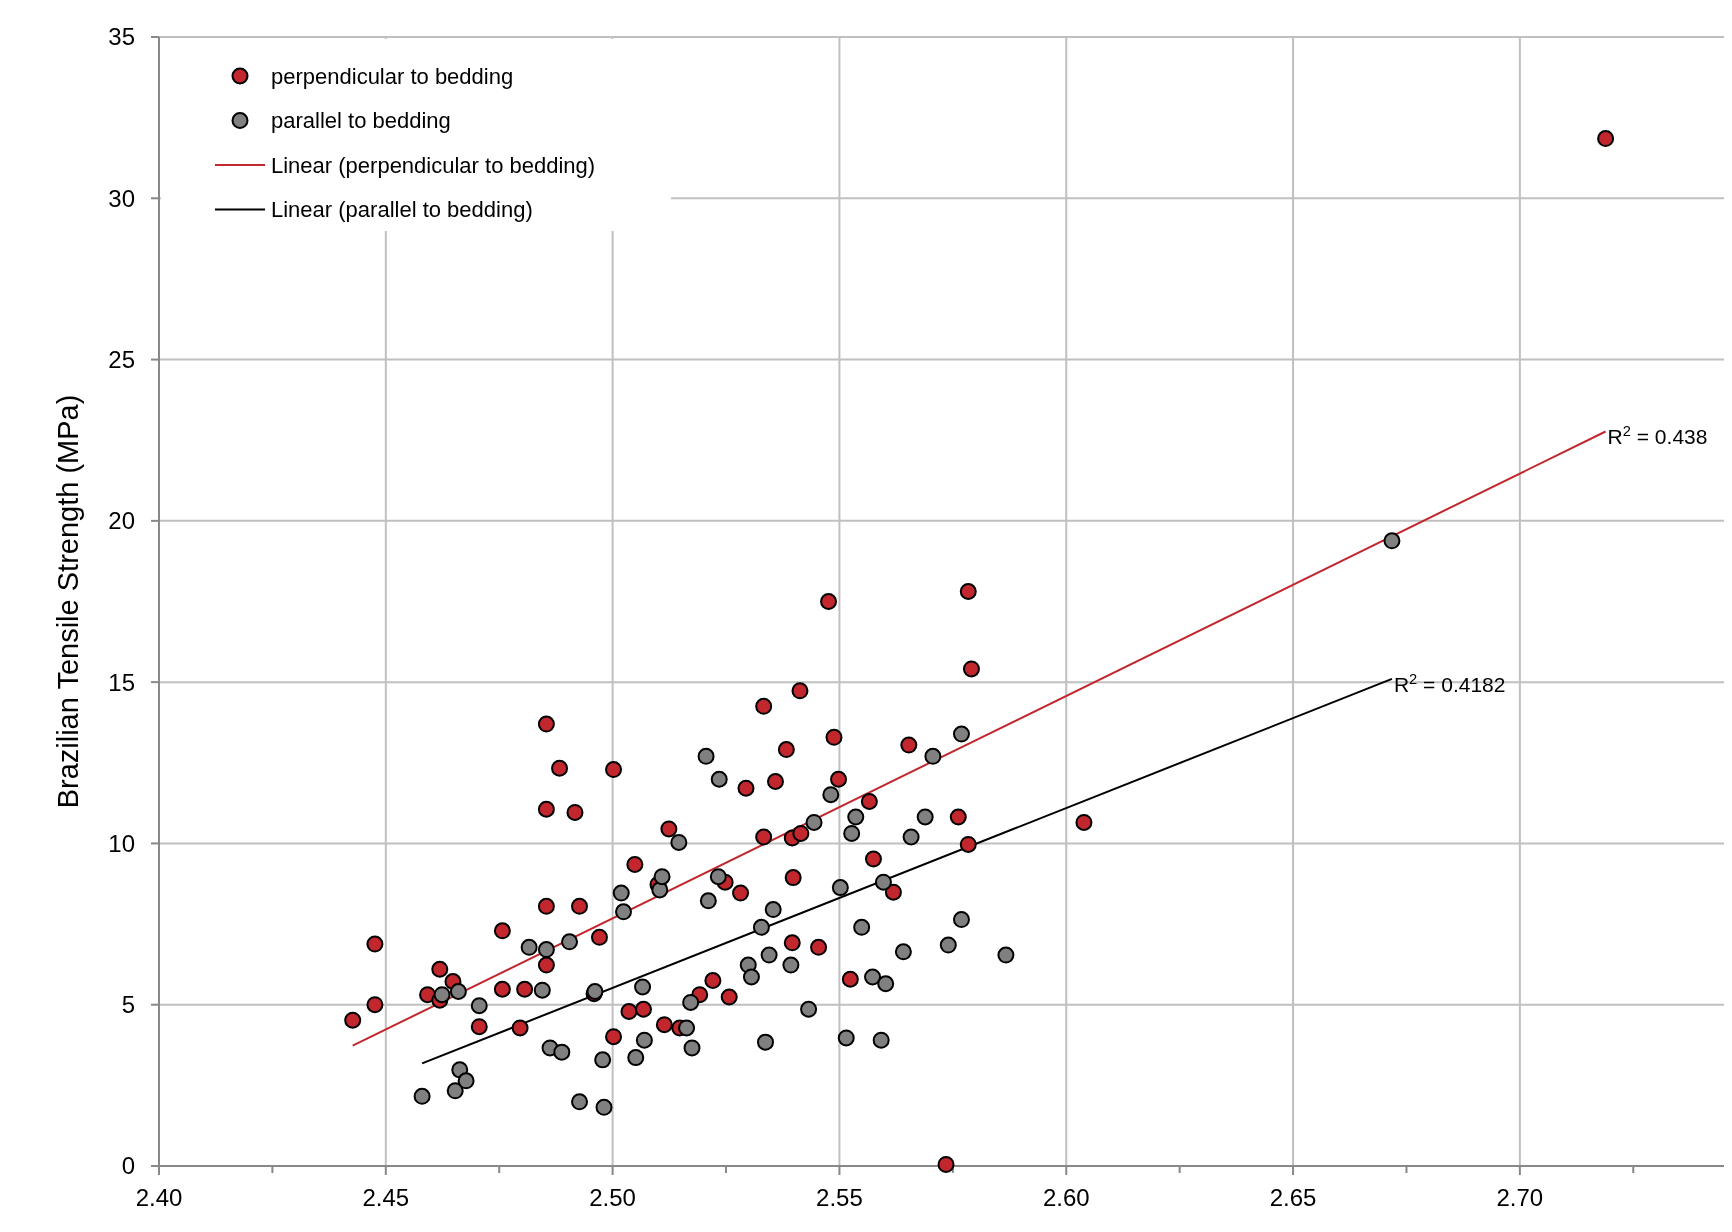 This screenshot has height=1232, width=1732. Describe the element at coordinates (68, 601) in the screenshot. I see `y-axis-title: Brazilian Tensile Strength (MPa)` at that location.